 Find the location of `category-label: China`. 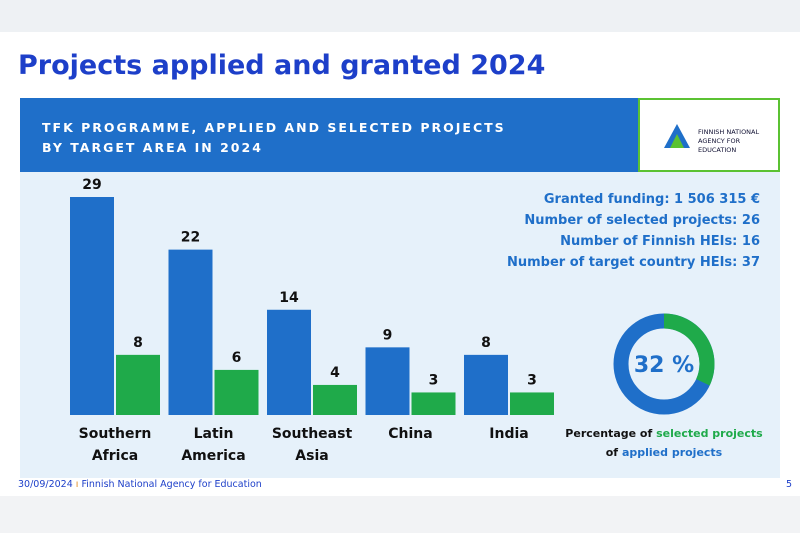

category-label: China is located at coordinates (410, 434).